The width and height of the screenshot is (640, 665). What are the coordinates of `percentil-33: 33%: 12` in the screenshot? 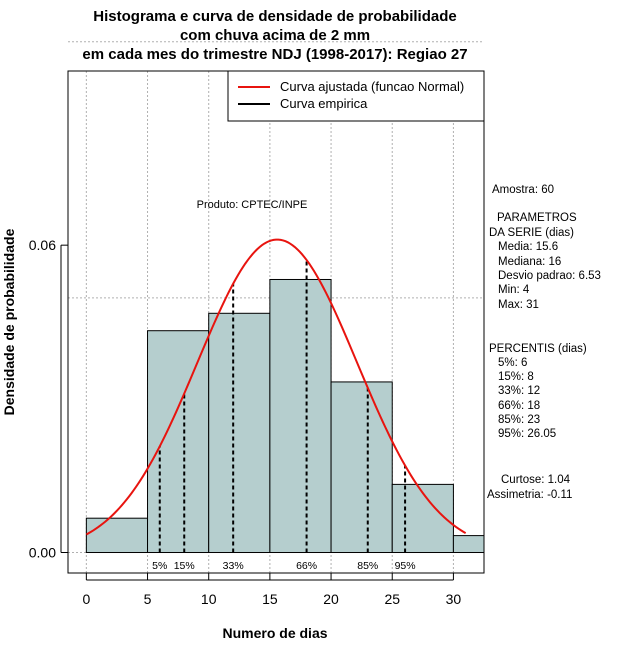 It's located at (519, 391).